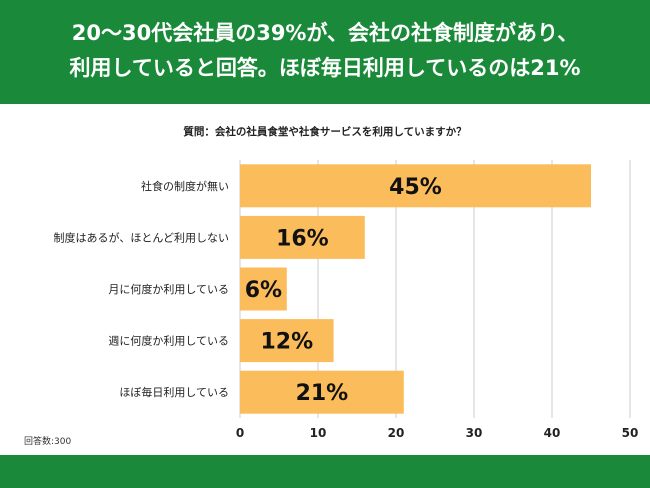 Image resolution: width=650 pixels, height=488 pixels. I want to click on x-tick-label: 20, so click(396, 433).